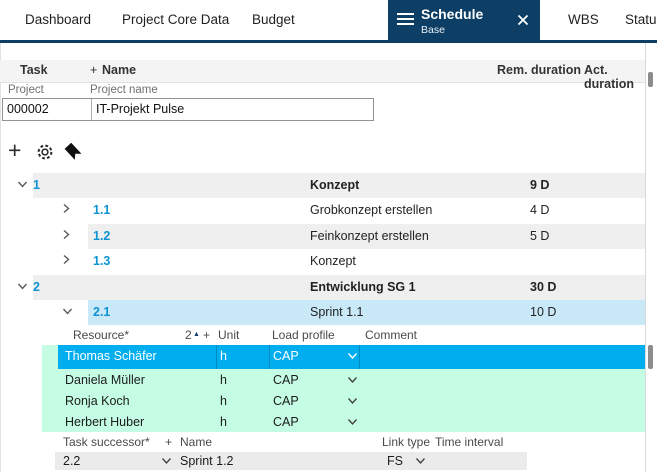 The height and width of the screenshot is (472, 657). Describe the element at coordinates (523, 19) in the screenshot. I see `close-icon` at that location.